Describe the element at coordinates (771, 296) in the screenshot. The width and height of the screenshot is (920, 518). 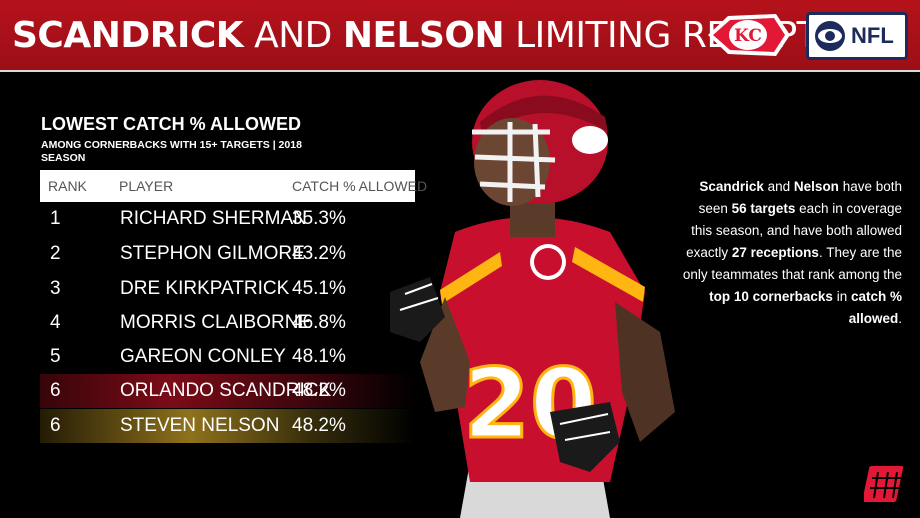
I see `blurb-top10: top 10 cornerbacks` at that location.